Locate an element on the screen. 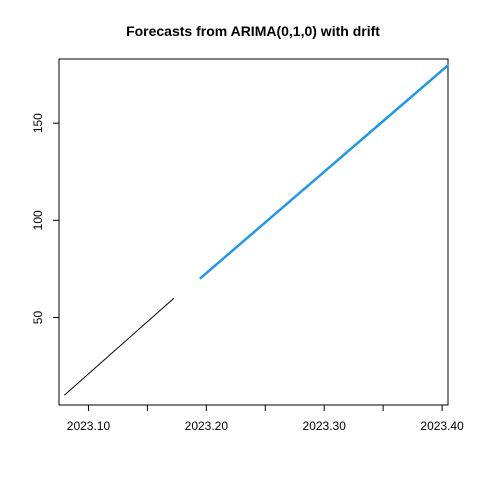 The height and width of the screenshot is (480, 480). x-tick-label: 2023.30 is located at coordinates (325, 426).